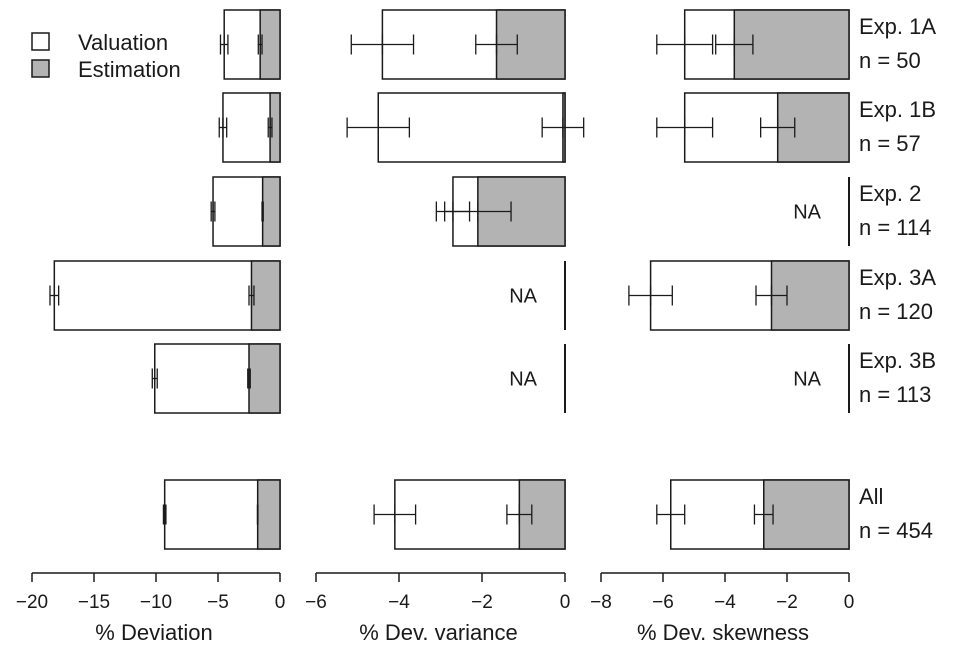  Describe the element at coordinates (32, 602) in the screenshot. I see `x-tick-label: −20` at that location.